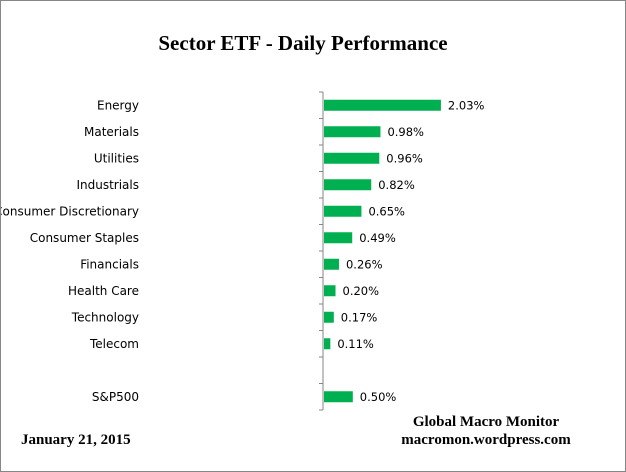 The width and height of the screenshot is (626, 472). What do you see at coordinates (404, 158) in the screenshot?
I see `data-label: 0.96%` at bounding box center [404, 158].